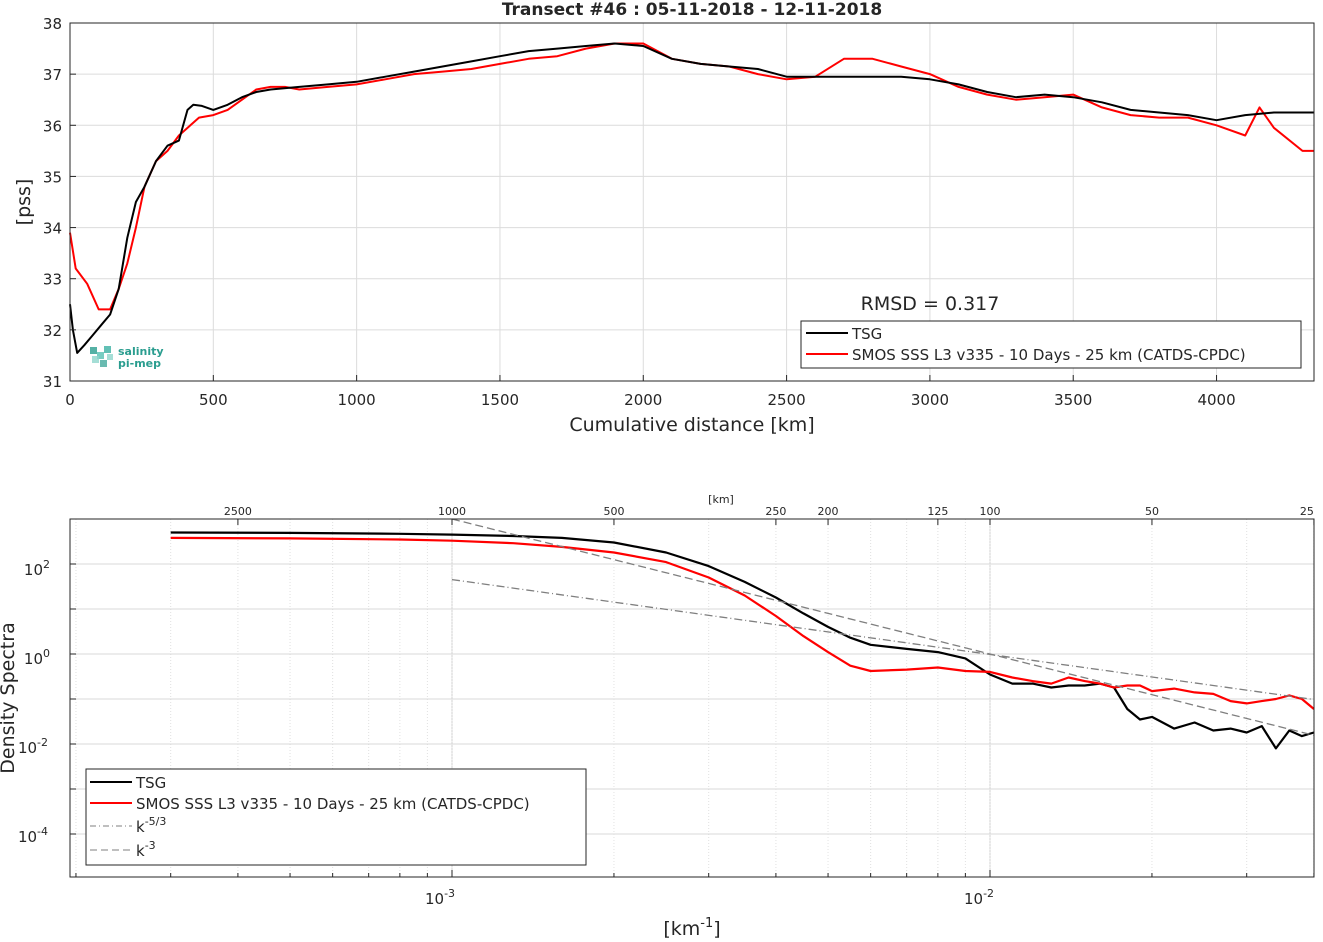 This screenshot has width=1323, height=942. I want to click on bottom-top-tick-label: 50, so click(1152, 511).